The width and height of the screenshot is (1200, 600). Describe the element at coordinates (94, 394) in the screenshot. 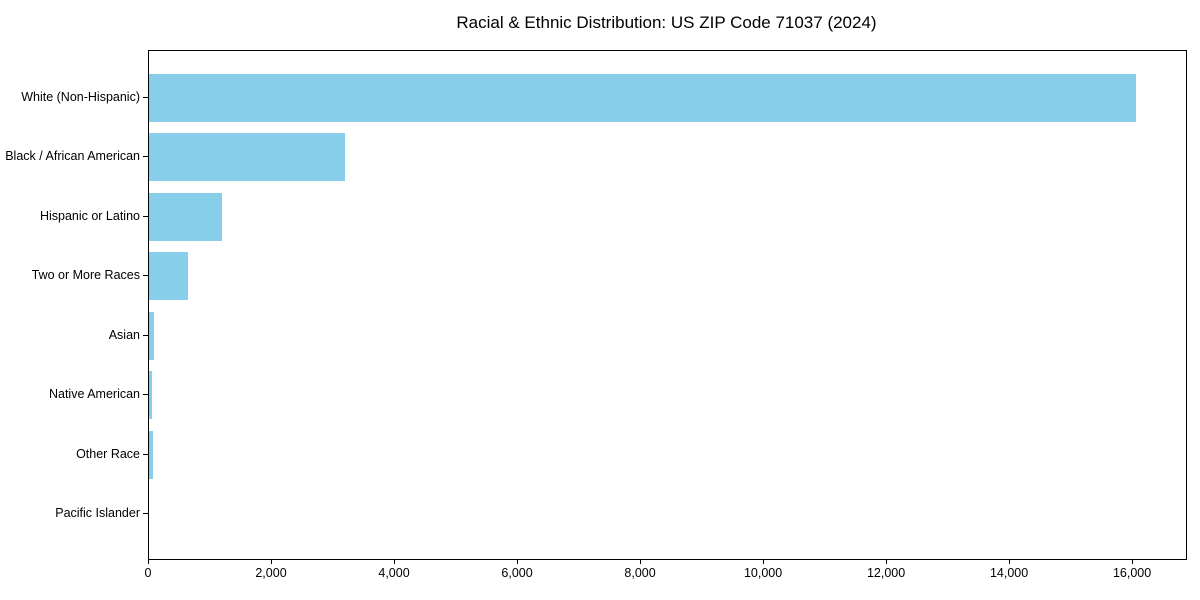

I see `y-axis-label: Native American` at that location.